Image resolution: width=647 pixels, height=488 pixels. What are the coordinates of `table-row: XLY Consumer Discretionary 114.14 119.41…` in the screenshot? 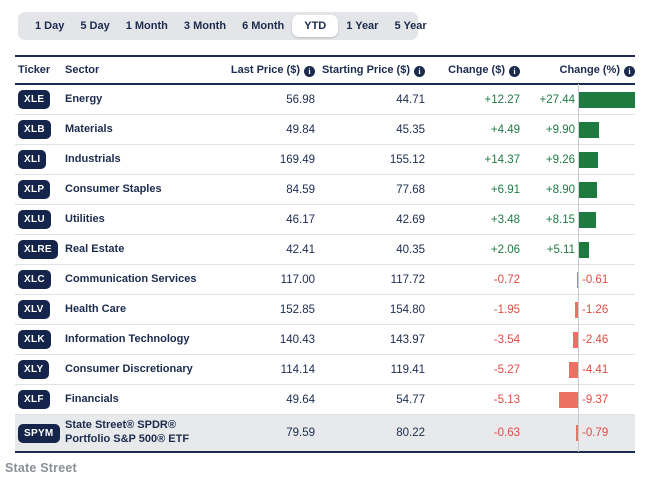 It's located at (325, 369).